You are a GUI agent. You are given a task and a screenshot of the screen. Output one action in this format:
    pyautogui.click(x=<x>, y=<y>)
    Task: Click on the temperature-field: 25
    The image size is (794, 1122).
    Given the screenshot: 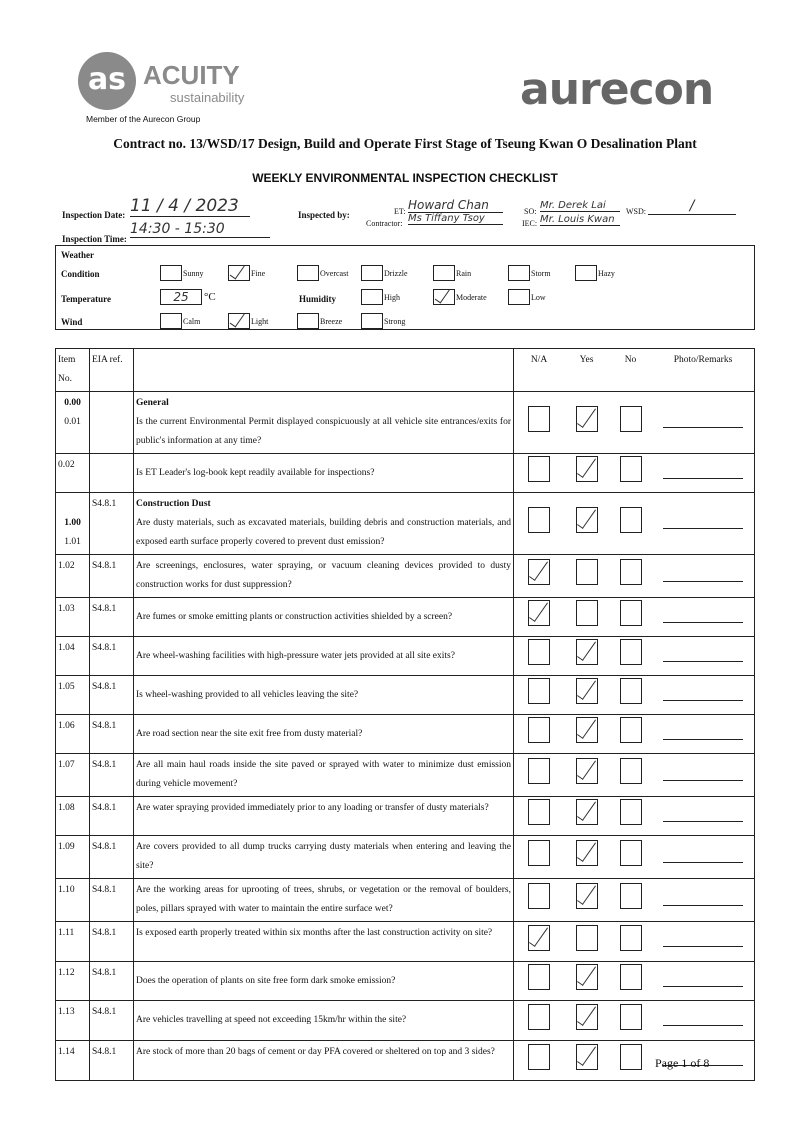 What is the action you would take?
    pyautogui.click(x=181, y=297)
    